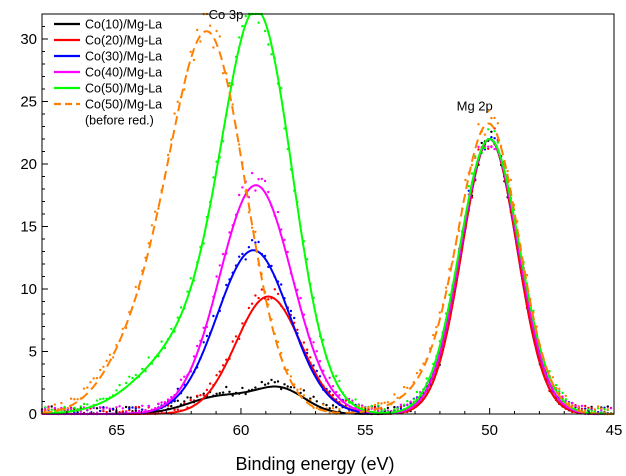  I want to click on y-tick-label: 20, so click(28, 164).